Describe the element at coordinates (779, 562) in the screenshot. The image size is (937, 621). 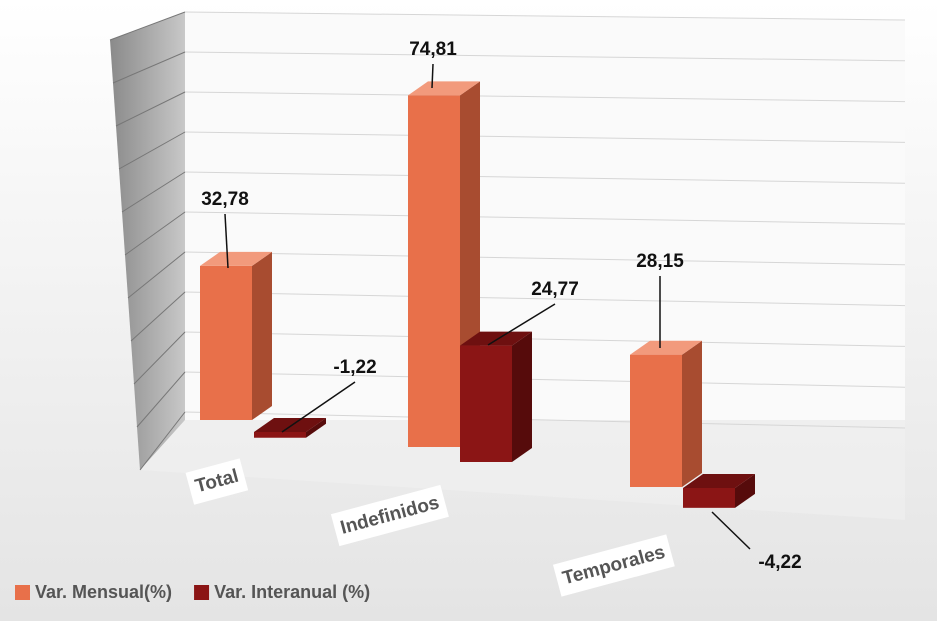
I see `value-label: -4,22` at that location.